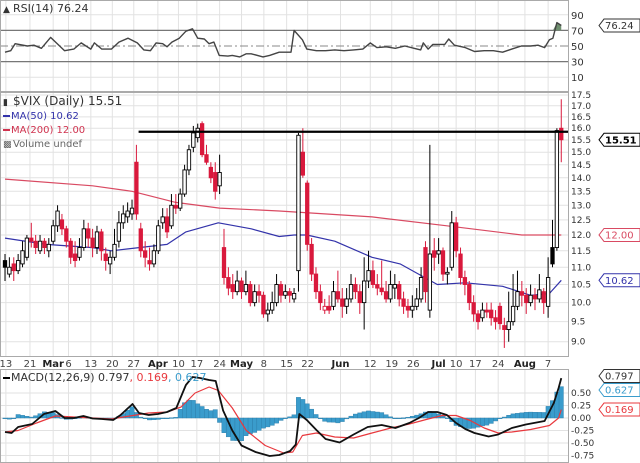  Describe the element at coordinates (577, 78) in the screenshot. I see `rsi-axis-label: 10` at that location.